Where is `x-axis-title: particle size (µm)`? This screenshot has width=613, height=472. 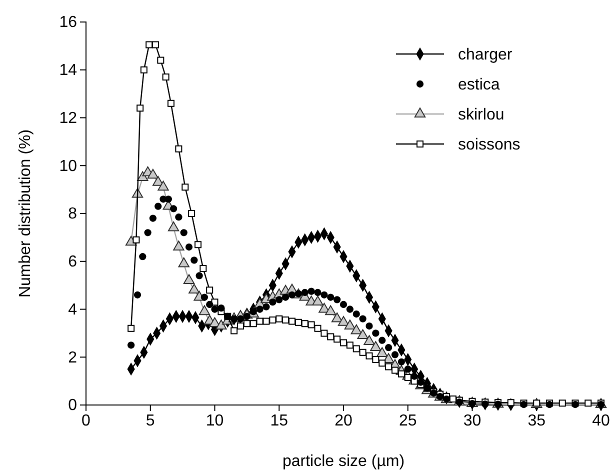 x-axis-title: particle size (µm) is located at coordinates (343, 461).